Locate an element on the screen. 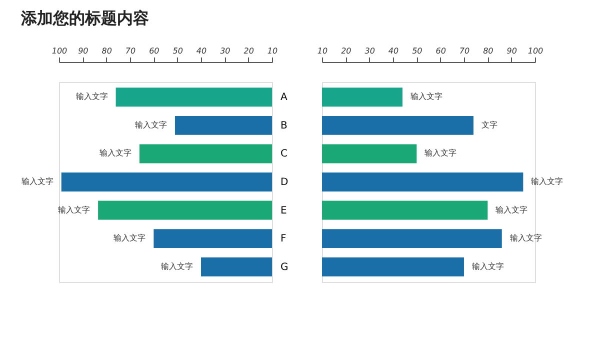 The image size is (600, 338). data-label: 文字 is located at coordinates (489, 125).